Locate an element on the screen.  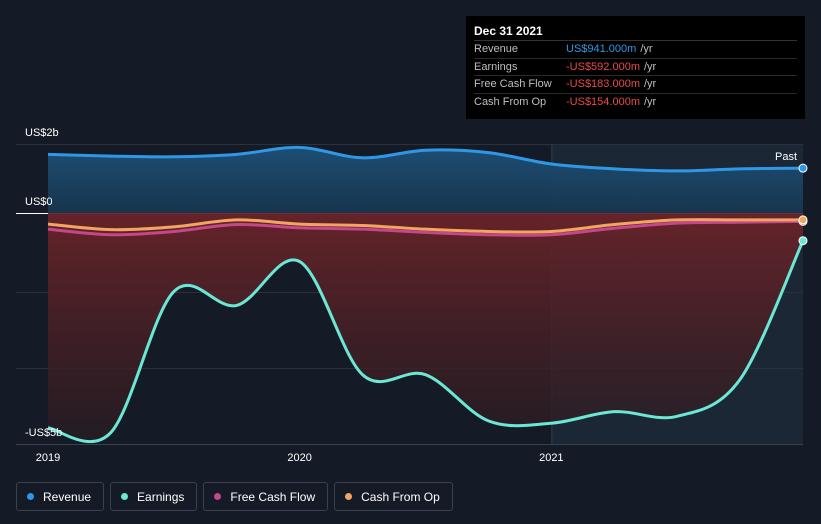
tooltip-label: Free Cash Flow is located at coordinates (513, 84).